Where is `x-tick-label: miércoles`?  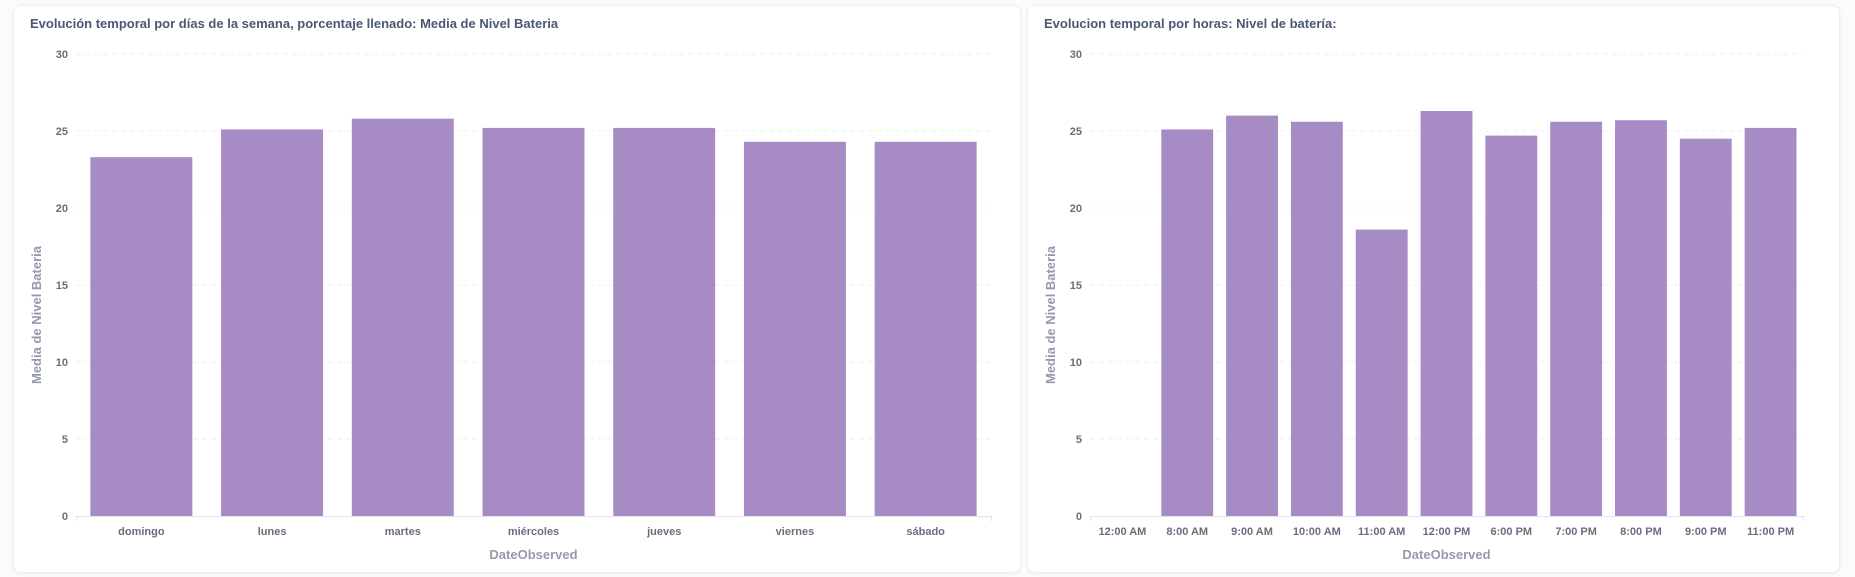 x-tick-label: miércoles is located at coordinates (533, 532).